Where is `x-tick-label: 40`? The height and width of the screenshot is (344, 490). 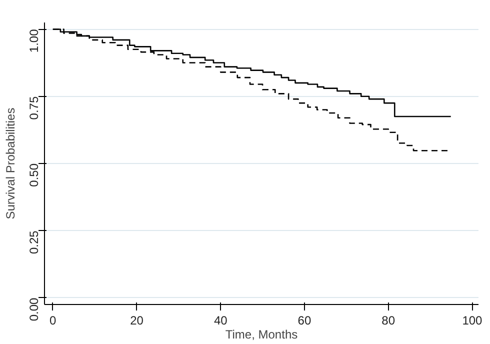
x-tick-label: 40 is located at coordinates (221, 321).